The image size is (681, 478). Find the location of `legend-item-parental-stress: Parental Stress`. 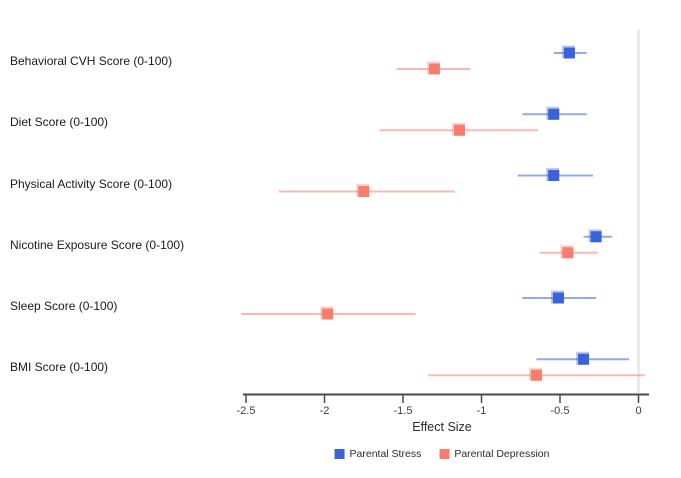

legend-item-parental-stress: Parental Stress is located at coordinates (378, 454).